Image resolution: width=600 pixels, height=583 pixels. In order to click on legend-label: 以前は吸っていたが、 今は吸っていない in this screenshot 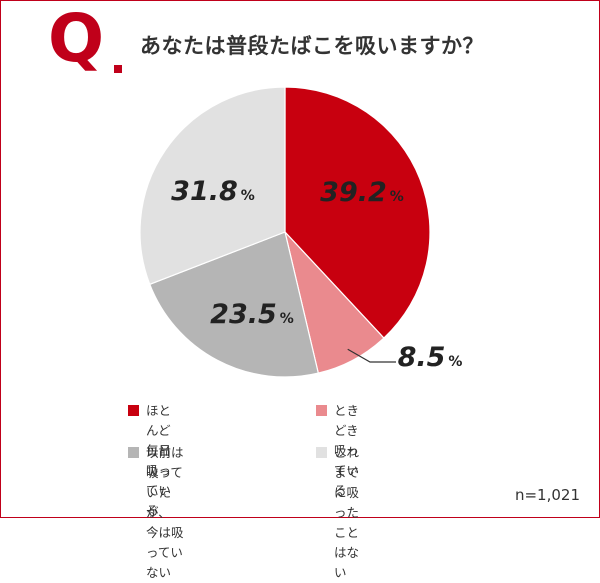, I will do `click(167, 513)`.